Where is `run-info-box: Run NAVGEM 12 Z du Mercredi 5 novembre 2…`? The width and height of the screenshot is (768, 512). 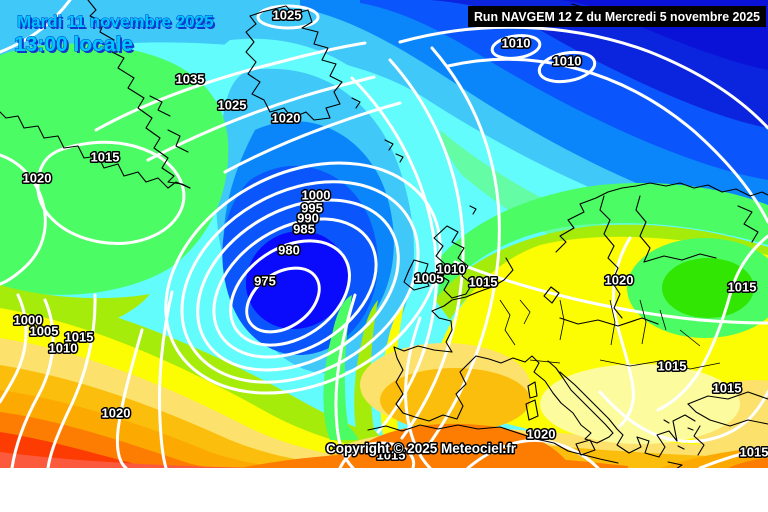 run-info-box: Run NAVGEM 12 Z du Mercredi 5 novembre 2… is located at coordinates (617, 16).